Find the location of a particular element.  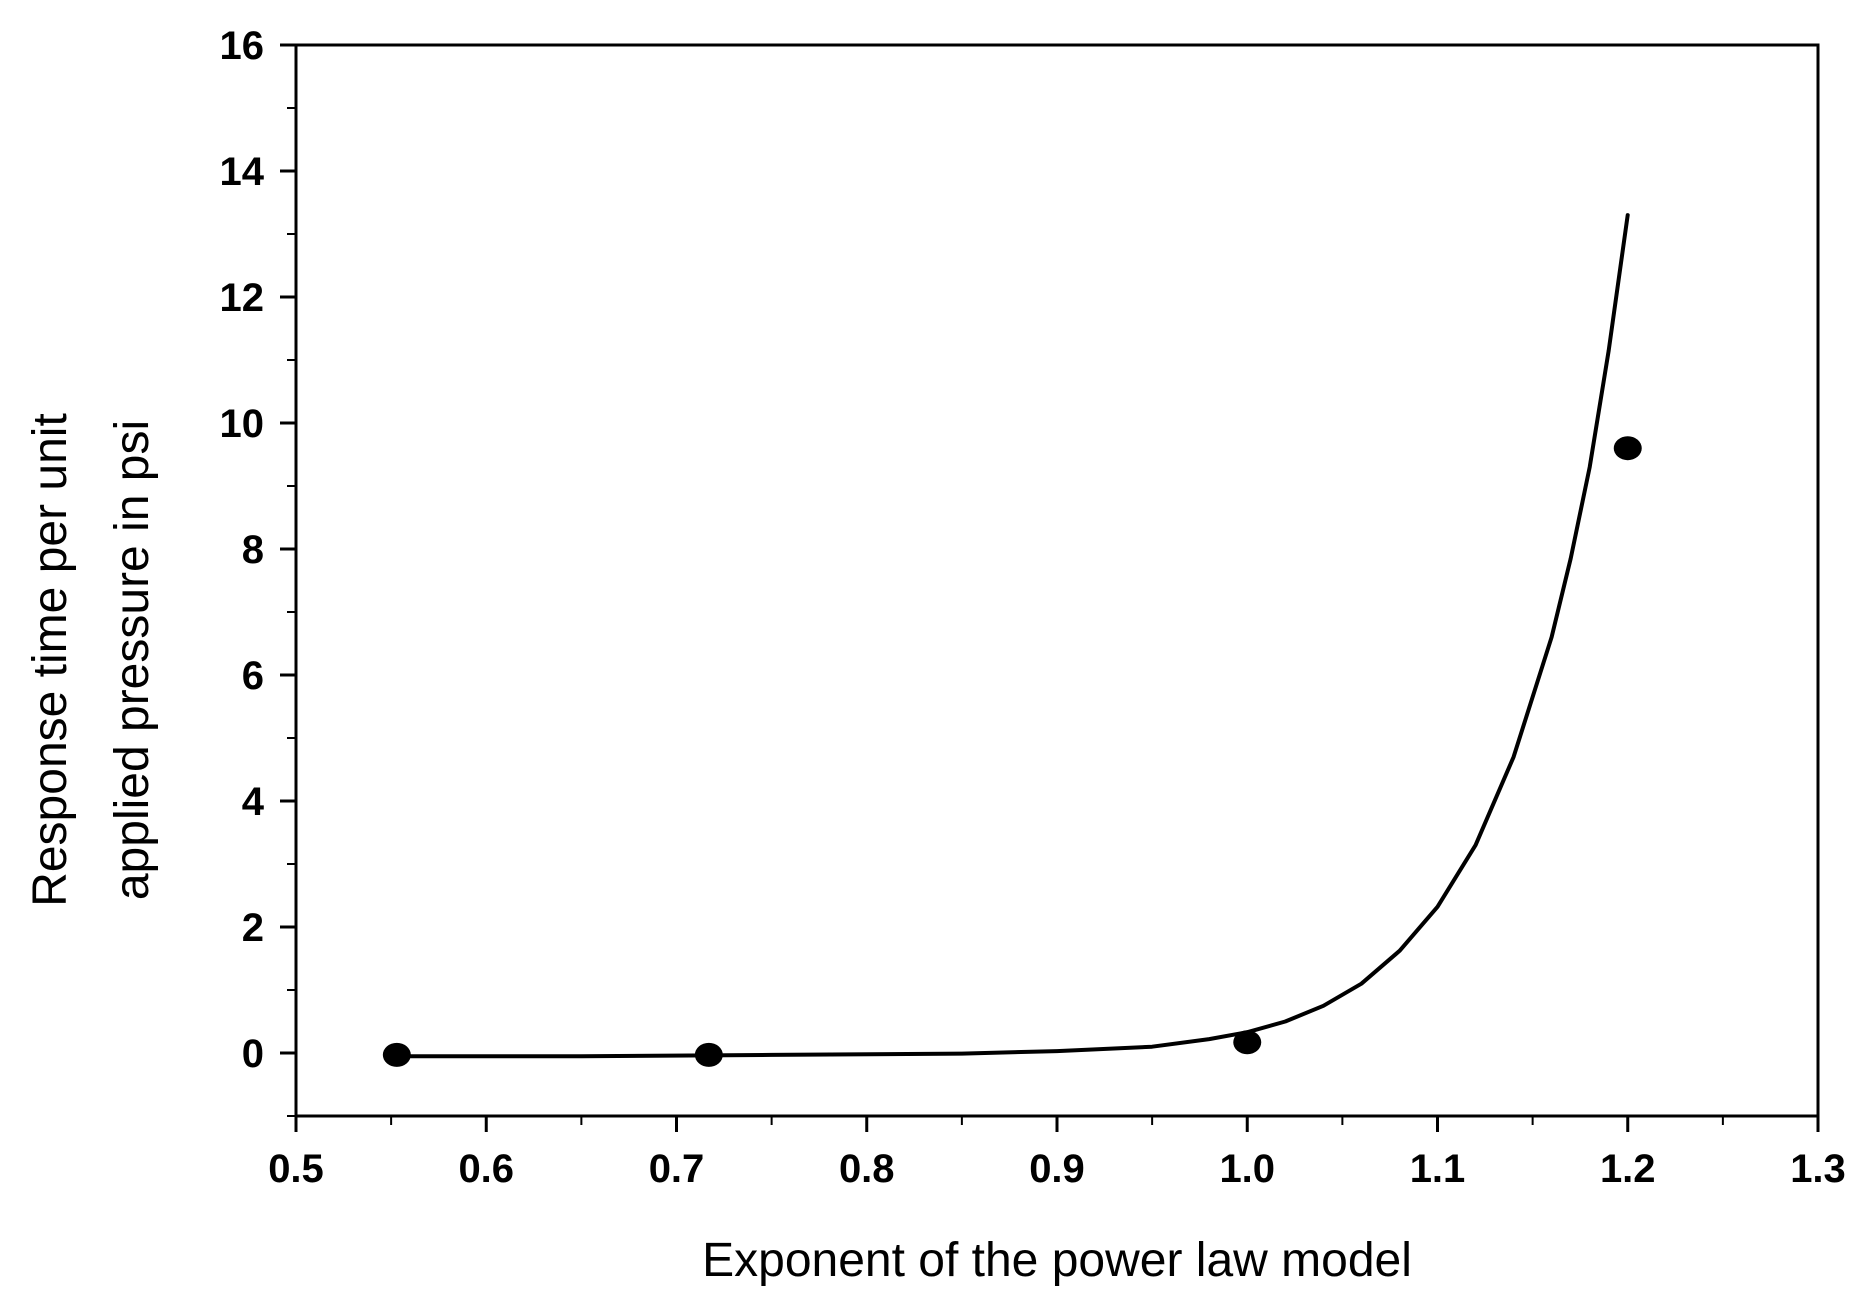

y-tick-label: 4 is located at coordinates (253, 802).